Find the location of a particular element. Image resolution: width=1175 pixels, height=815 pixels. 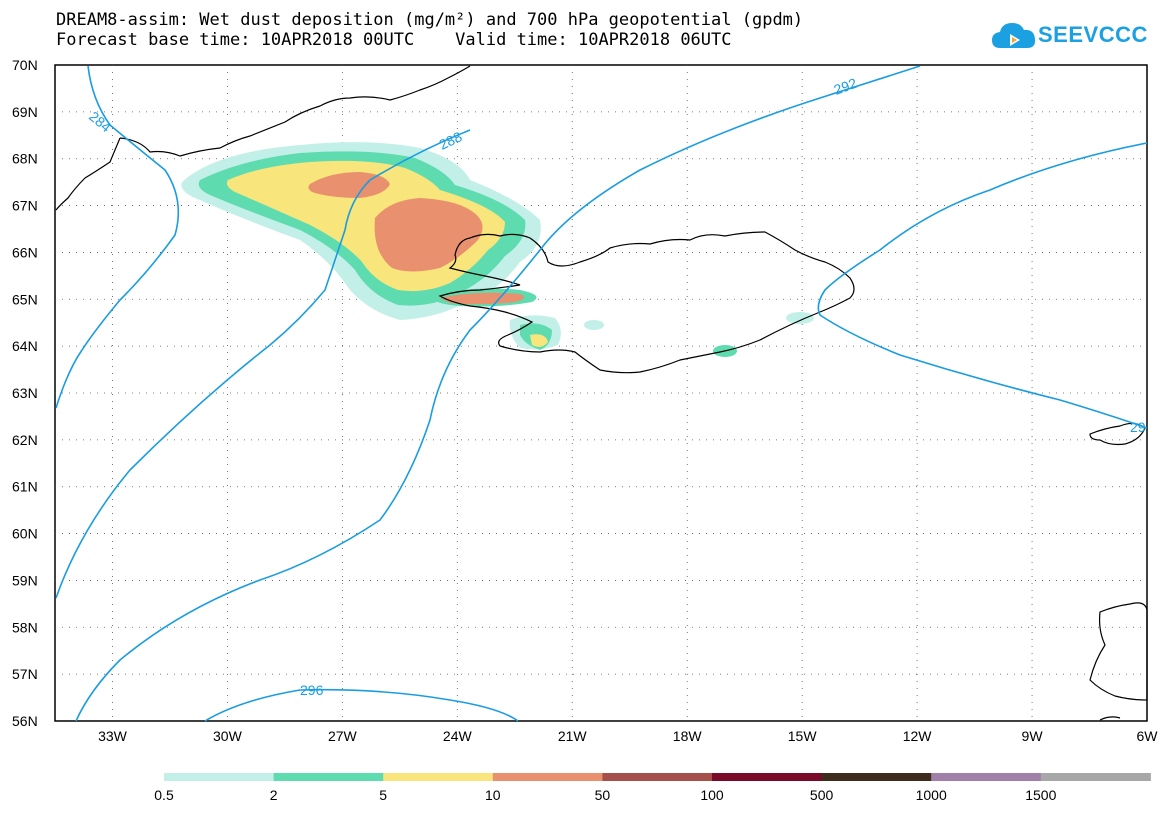

scotland-islands is located at coordinates (1110, 718).